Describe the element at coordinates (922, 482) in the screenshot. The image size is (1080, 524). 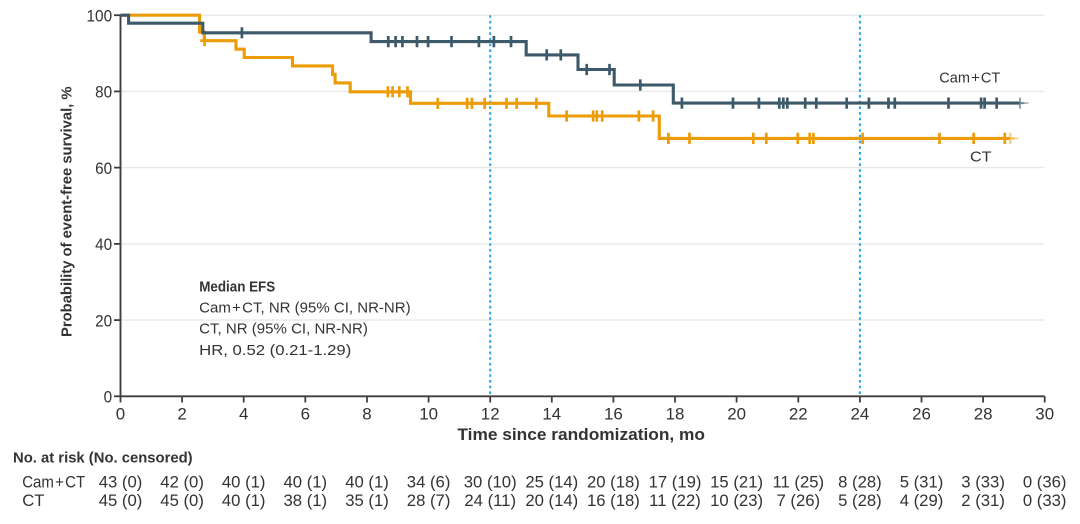
I see `svg-text: 5 (31)` at that location.